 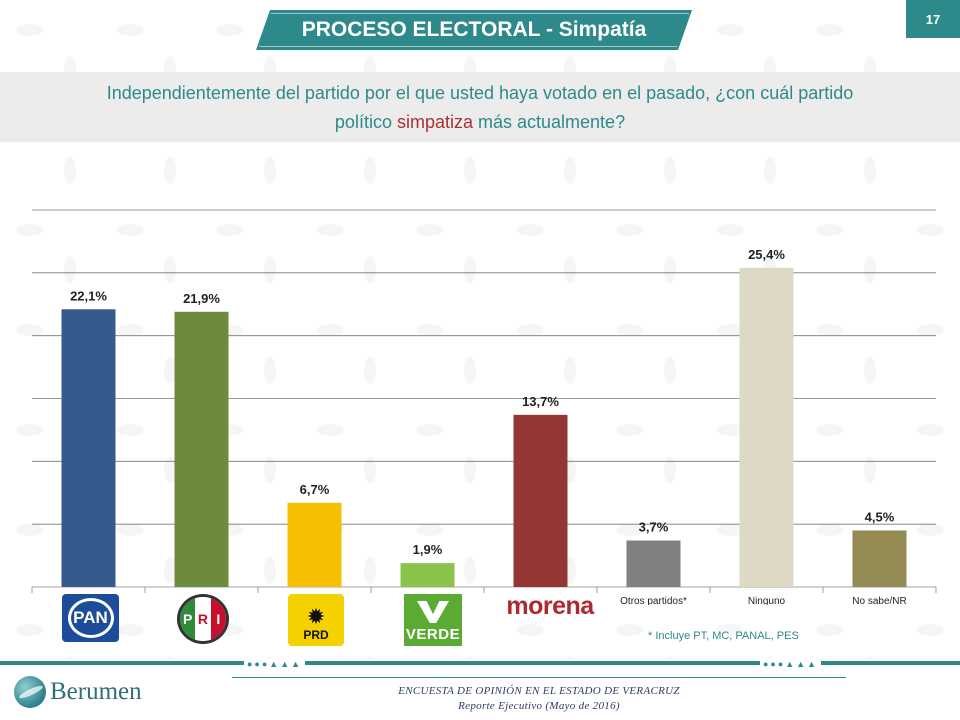 What do you see at coordinates (540, 500) in the screenshot?
I see `bar-morena` at bounding box center [540, 500].